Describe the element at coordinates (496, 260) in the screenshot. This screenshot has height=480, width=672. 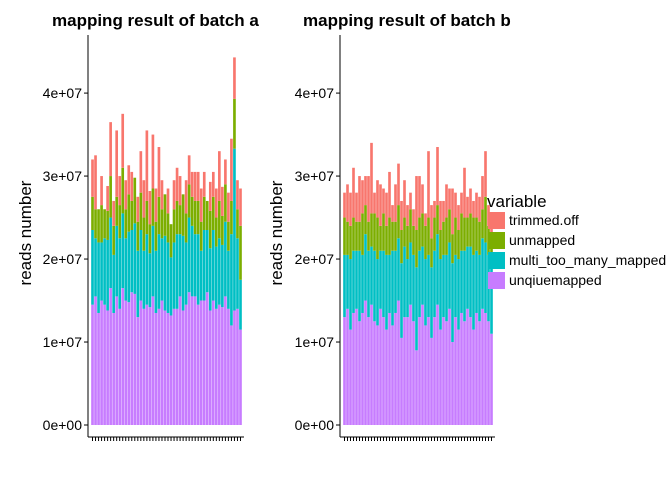
I see `legend-key-multi-too-many-mapped` at that location.